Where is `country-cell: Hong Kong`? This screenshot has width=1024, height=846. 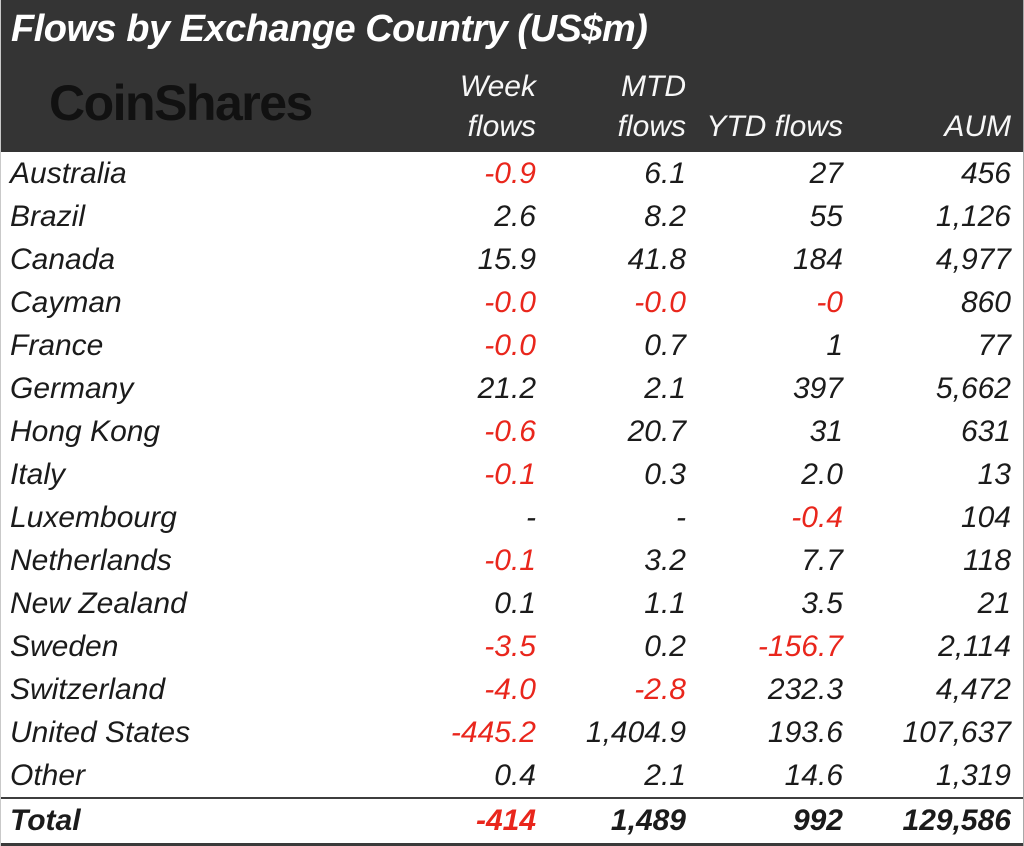 country-cell: Hong Kong is located at coordinates (85, 431).